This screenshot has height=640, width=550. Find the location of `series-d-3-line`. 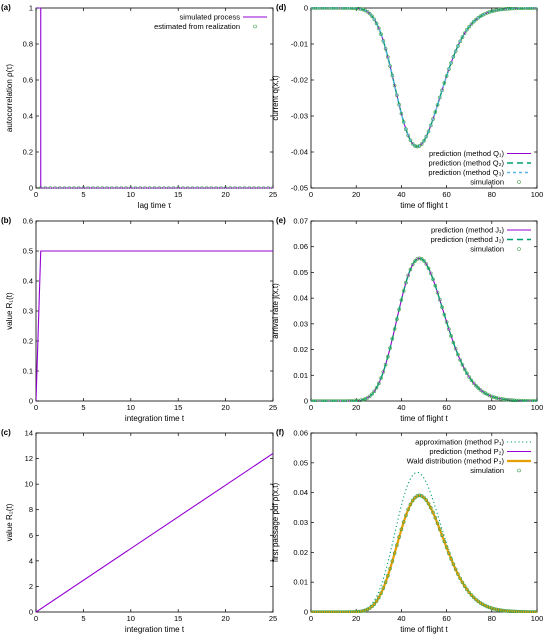

series-d-3-line is located at coordinates (424, 77).